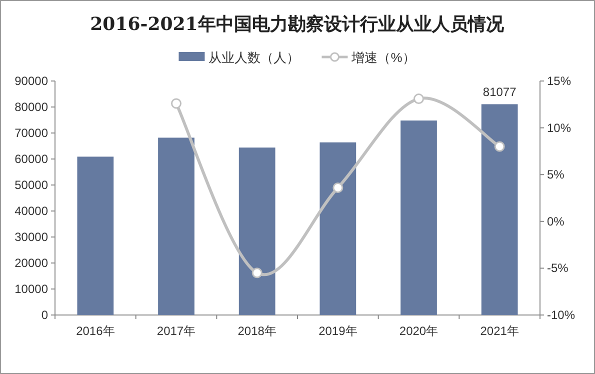  I want to click on y-tick-label: 60000, so click(31, 159).